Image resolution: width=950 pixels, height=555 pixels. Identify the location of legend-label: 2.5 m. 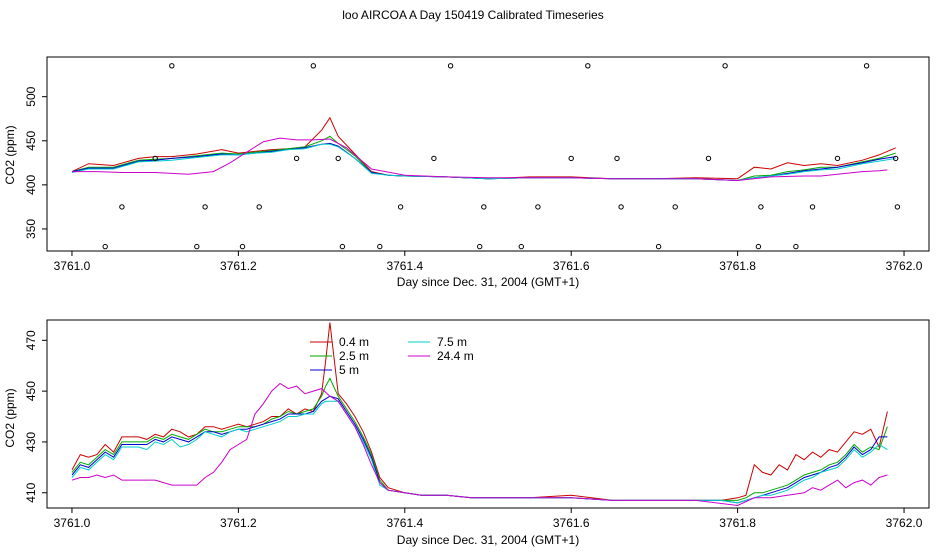
(354, 356).